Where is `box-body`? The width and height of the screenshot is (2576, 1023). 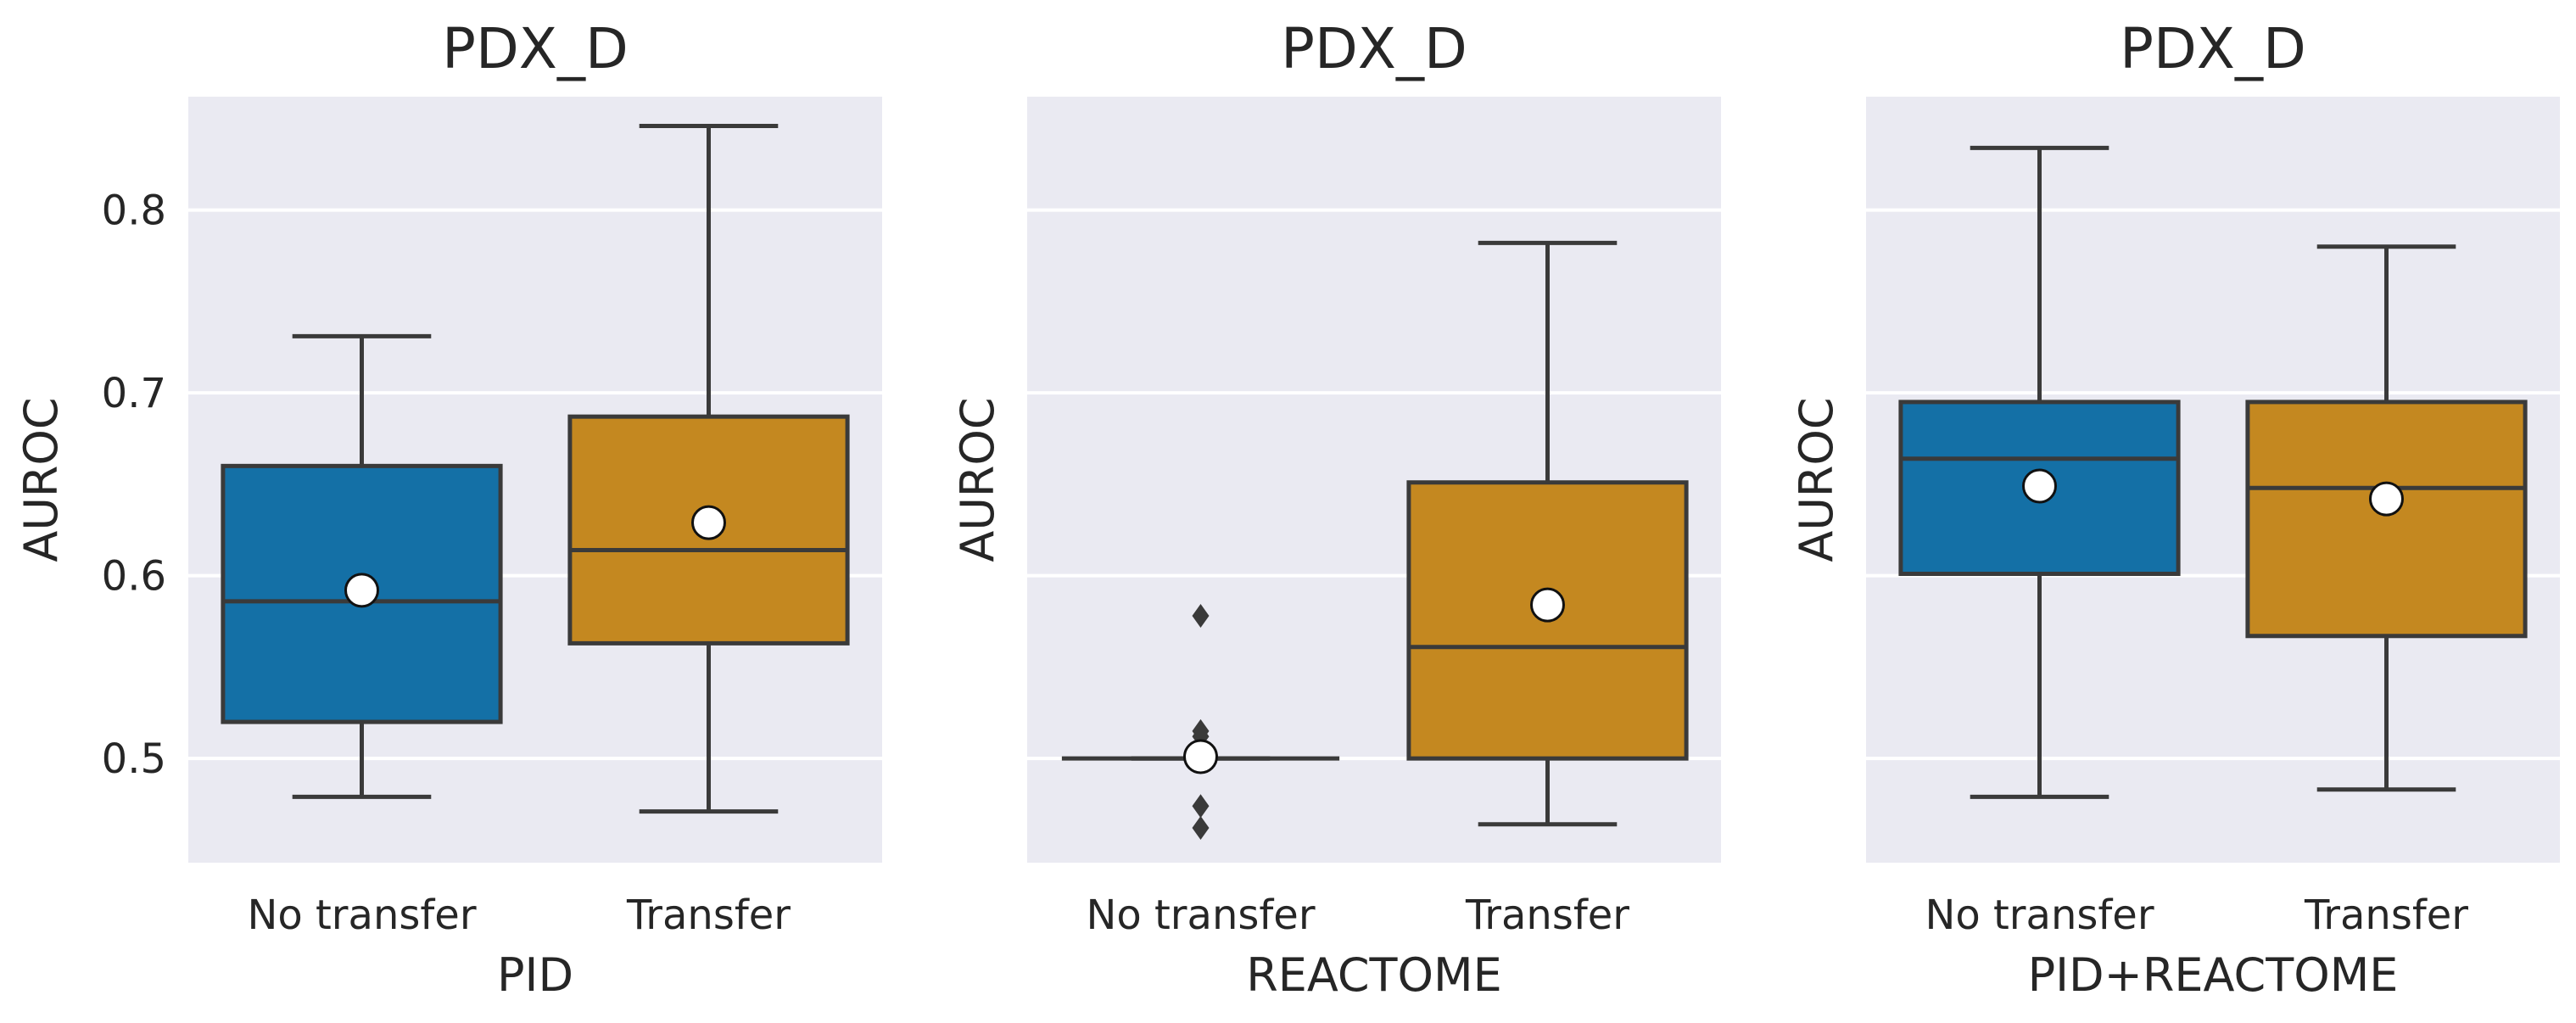 box-body is located at coordinates (2386, 519).